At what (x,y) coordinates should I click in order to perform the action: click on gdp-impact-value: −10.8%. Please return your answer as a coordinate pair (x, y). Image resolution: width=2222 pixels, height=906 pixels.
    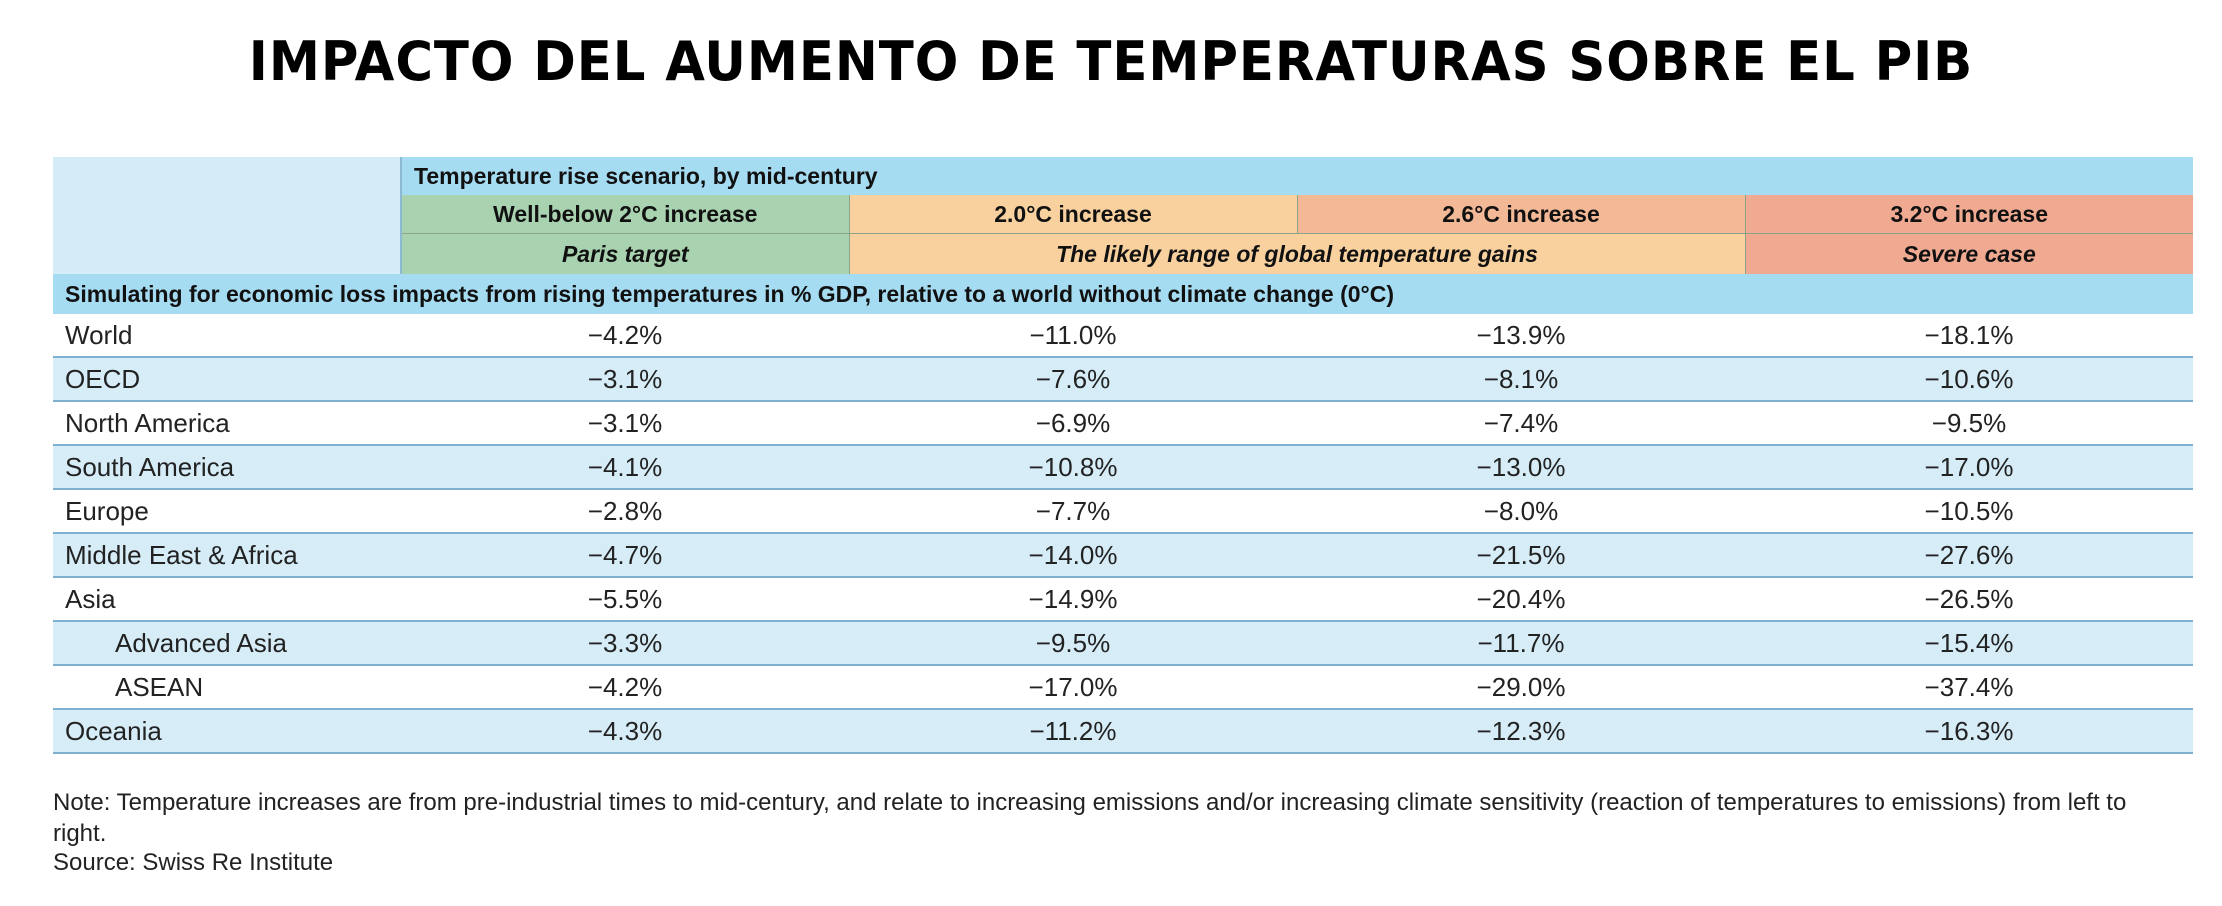
    Looking at the image, I should click on (1073, 467).